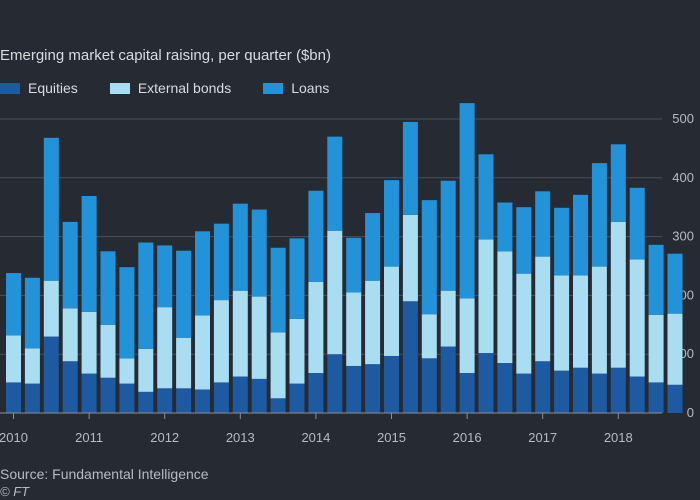  I want to click on y-tick-label-400: 400, so click(683, 177).